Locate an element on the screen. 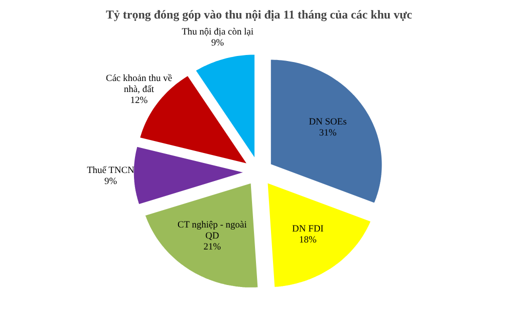  data-label: 21% is located at coordinates (213, 247).